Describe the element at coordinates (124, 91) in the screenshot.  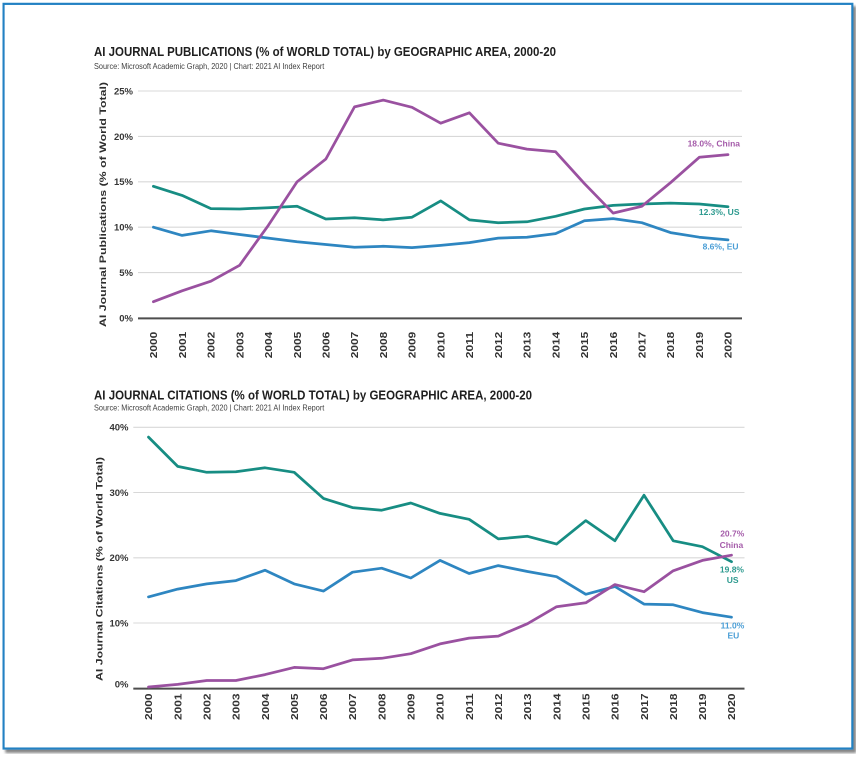
I see `svg-text: 25%` at that location.